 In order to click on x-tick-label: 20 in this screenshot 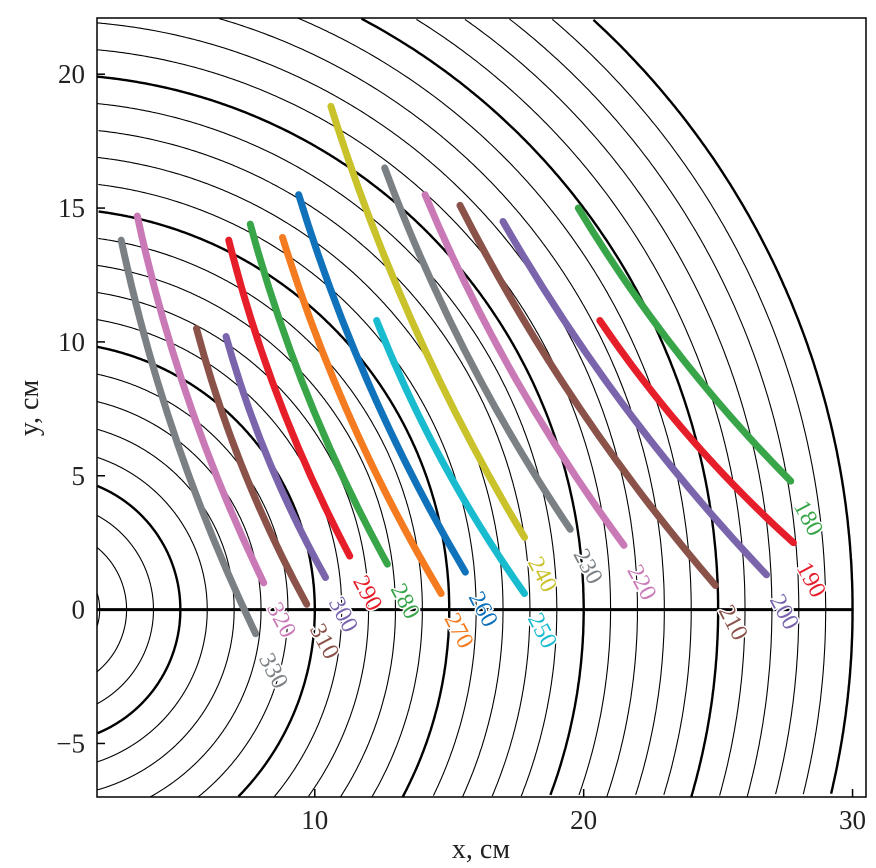, I will do `click(583, 820)`.